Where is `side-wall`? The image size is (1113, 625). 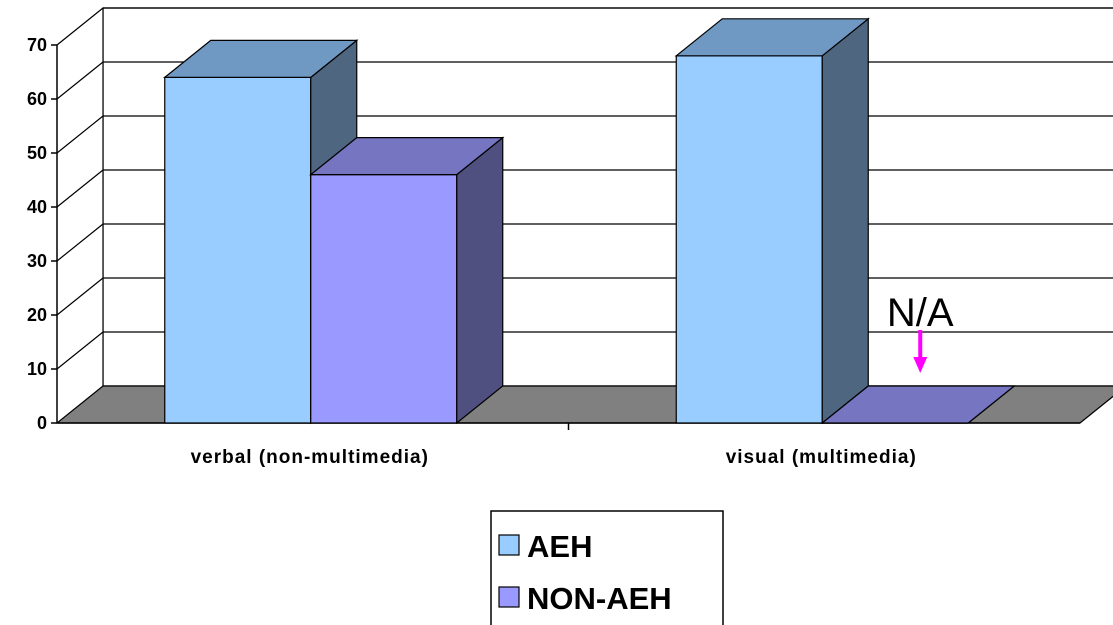
side-wall is located at coordinates (80, 215).